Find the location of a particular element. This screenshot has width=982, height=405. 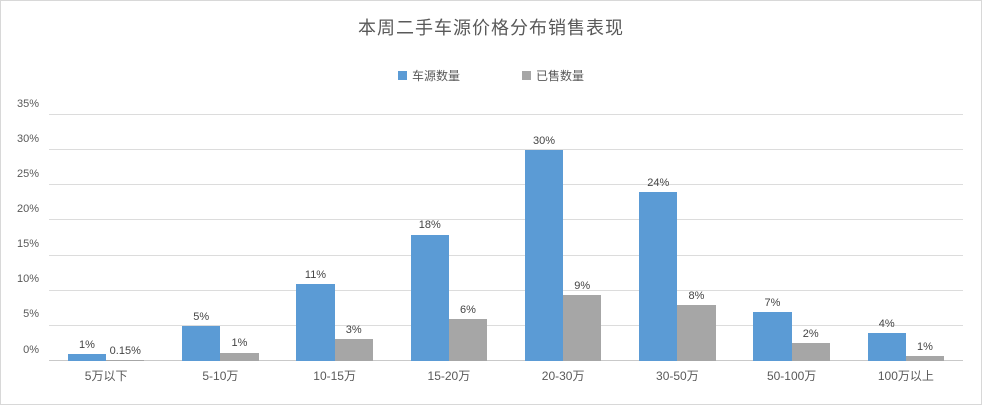

x-tick-label: 10-15万 is located at coordinates (334, 376).